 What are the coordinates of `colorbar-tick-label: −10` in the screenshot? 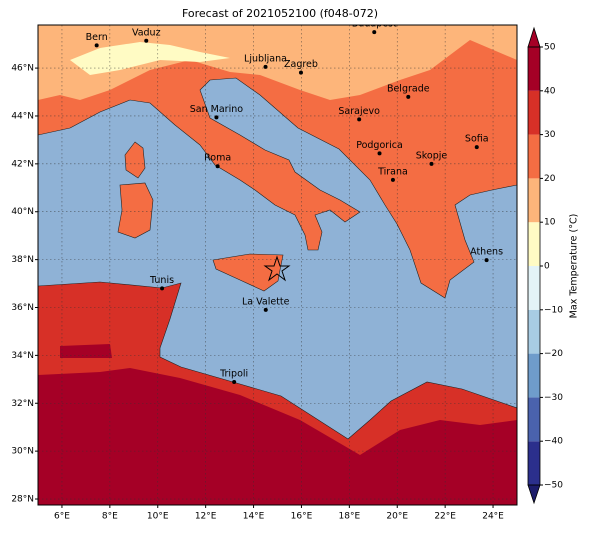 It's located at (553, 310).